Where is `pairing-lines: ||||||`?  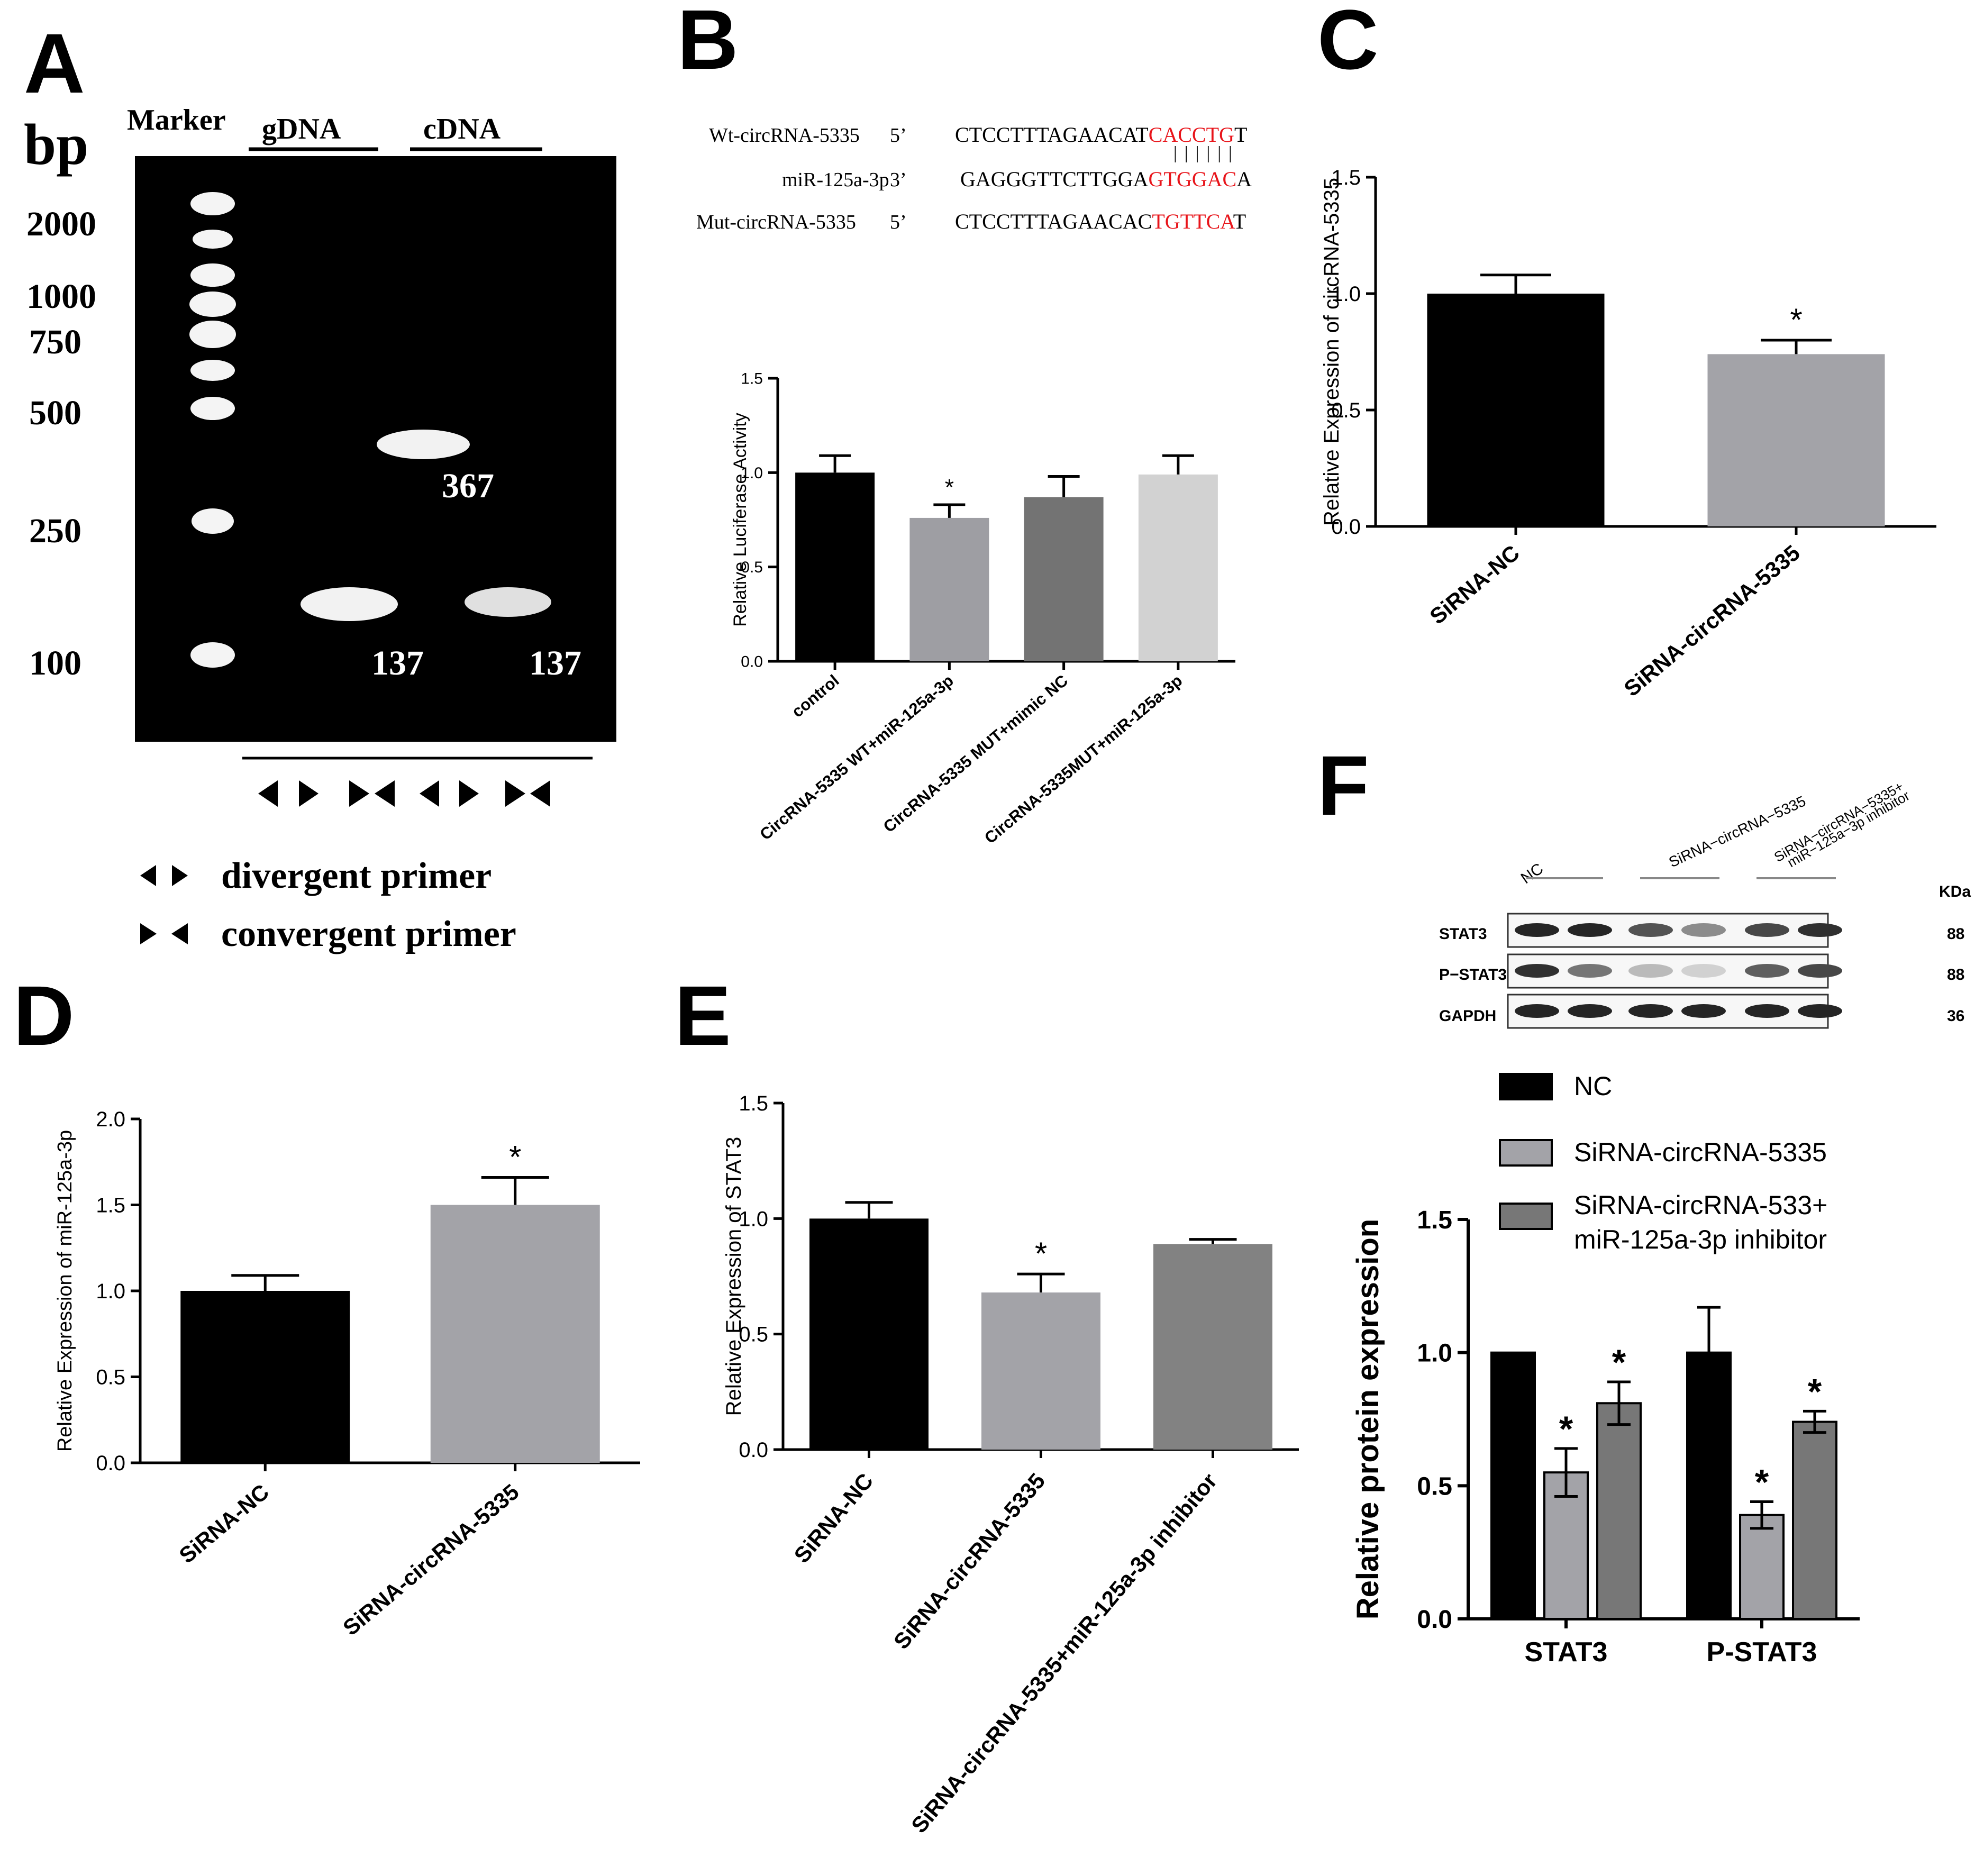
pairing-lines: |||||| is located at coordinates (1207, 153).